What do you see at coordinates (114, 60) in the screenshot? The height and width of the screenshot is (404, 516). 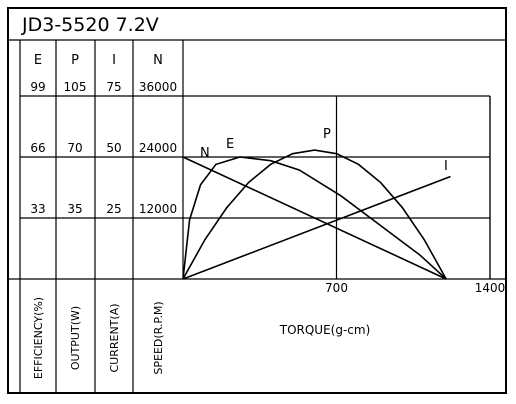 I see `axis-symbol: I` at bounding box center [114, 60].